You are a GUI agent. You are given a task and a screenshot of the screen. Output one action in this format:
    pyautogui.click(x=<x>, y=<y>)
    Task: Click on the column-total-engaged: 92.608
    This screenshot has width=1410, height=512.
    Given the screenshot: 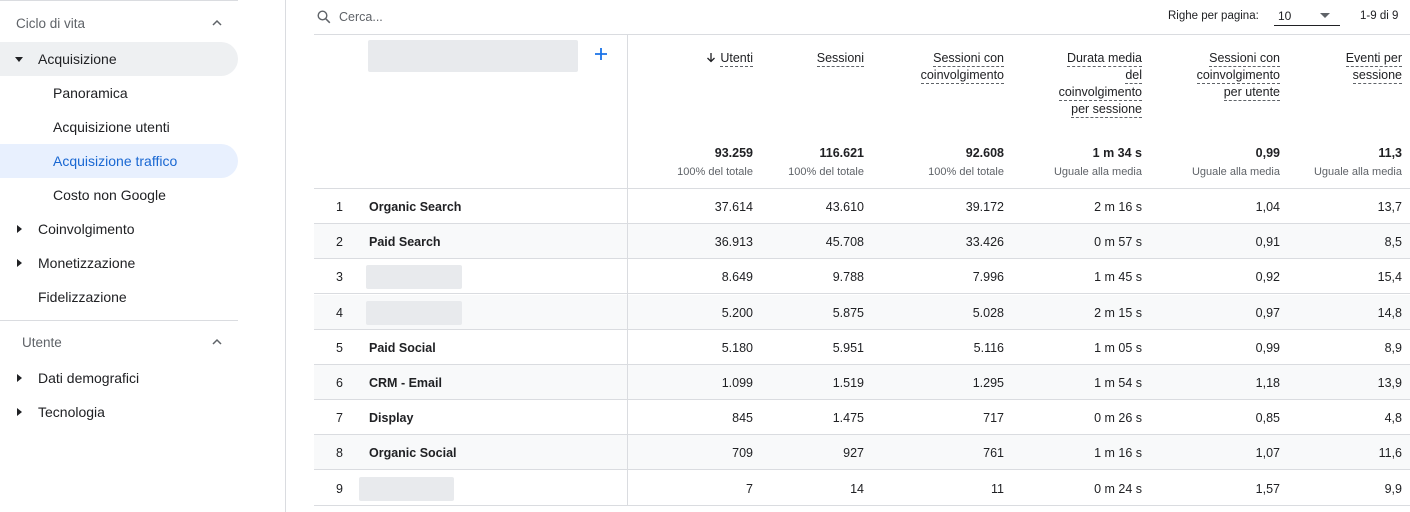 What is the action you would take?
    pyautogui.click(x=984, y=153)
    